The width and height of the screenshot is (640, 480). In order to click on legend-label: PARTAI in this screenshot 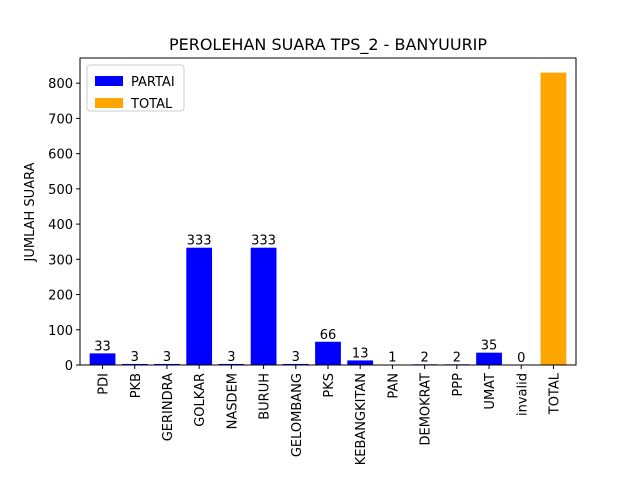, I will do `click(153, 82)`.